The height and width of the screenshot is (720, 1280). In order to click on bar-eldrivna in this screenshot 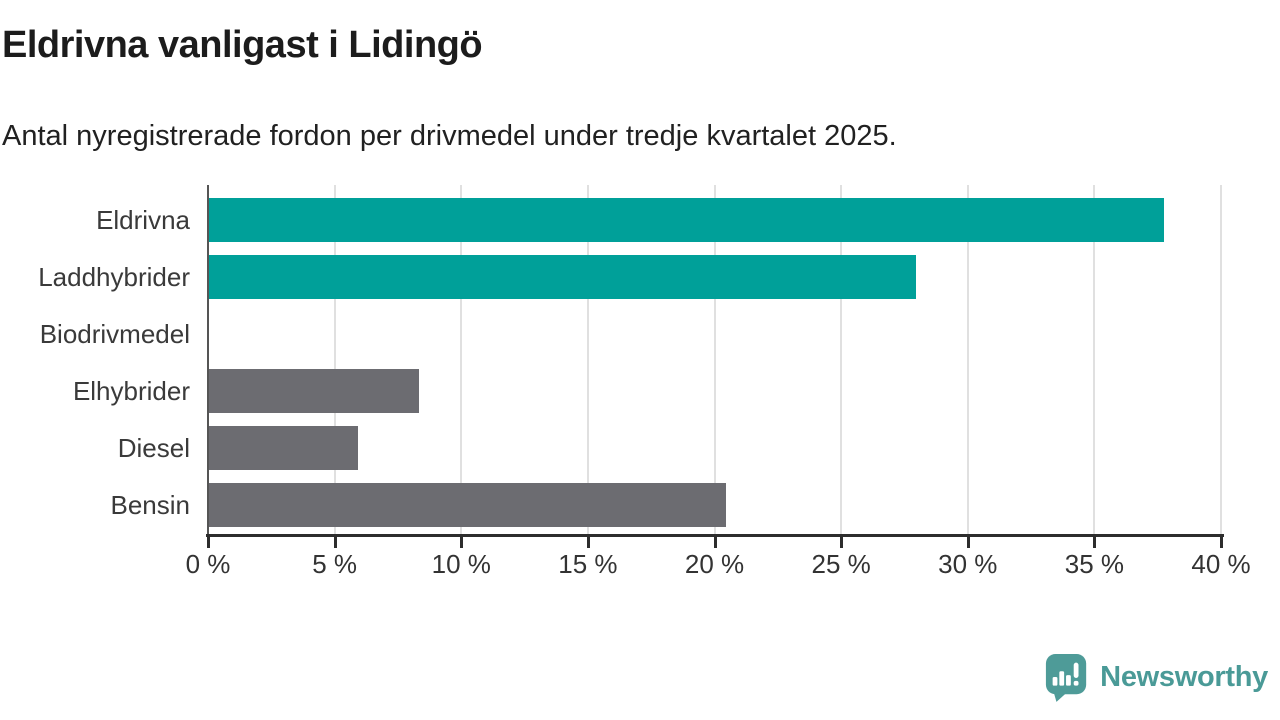, I will do `click(686, 220)`.